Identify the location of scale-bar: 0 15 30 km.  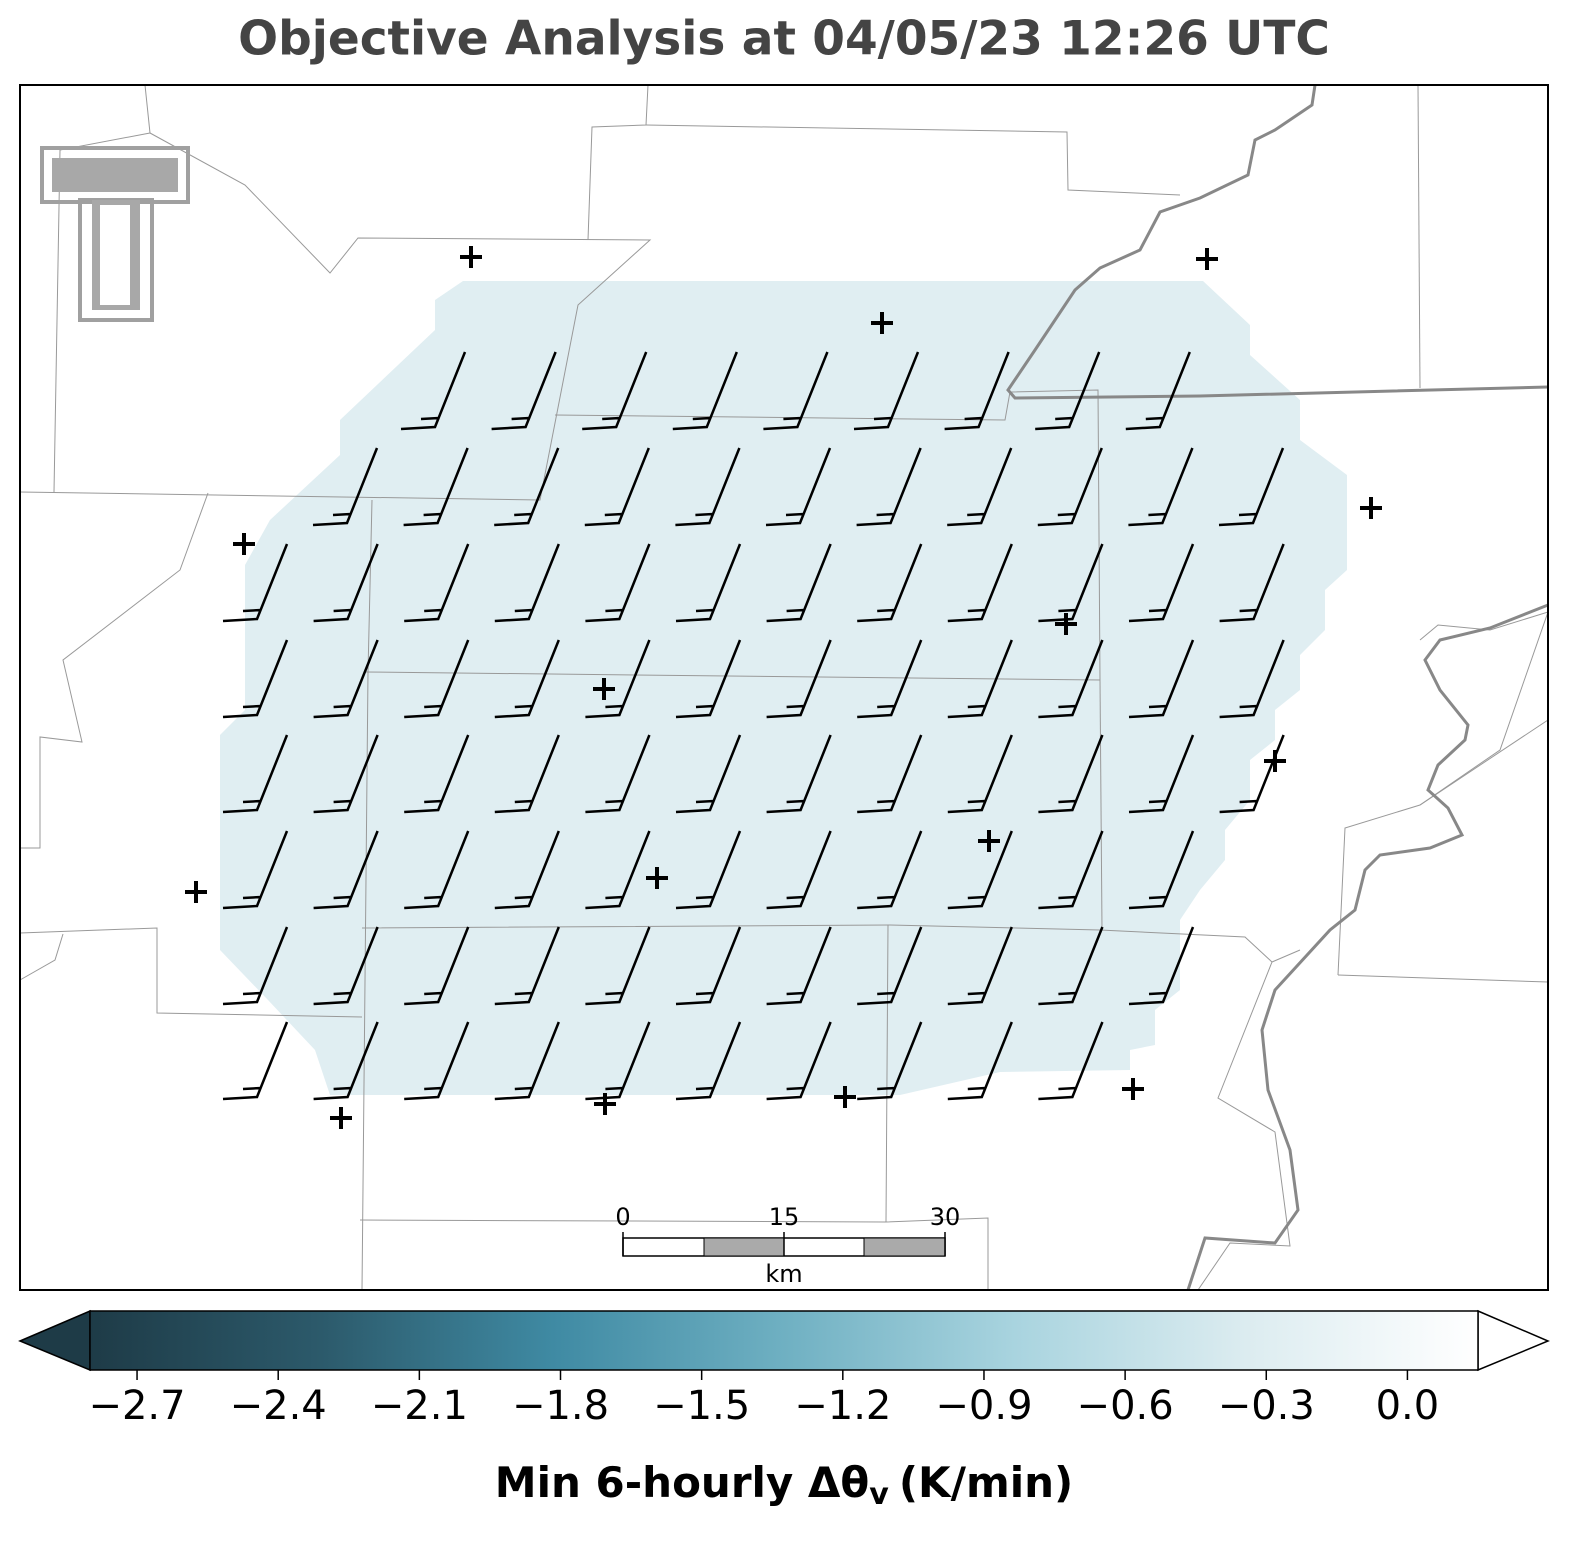
(787, 1245).